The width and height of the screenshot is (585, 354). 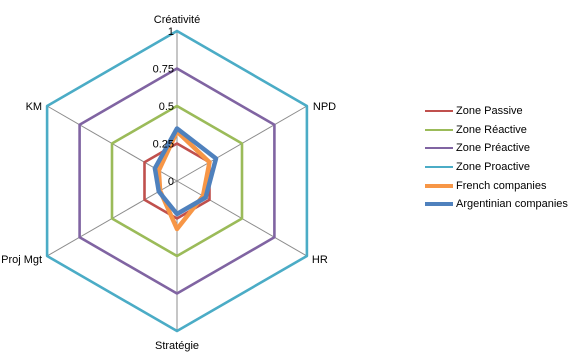 I want to click on tick-label: 1, so click(x=171, y=32).